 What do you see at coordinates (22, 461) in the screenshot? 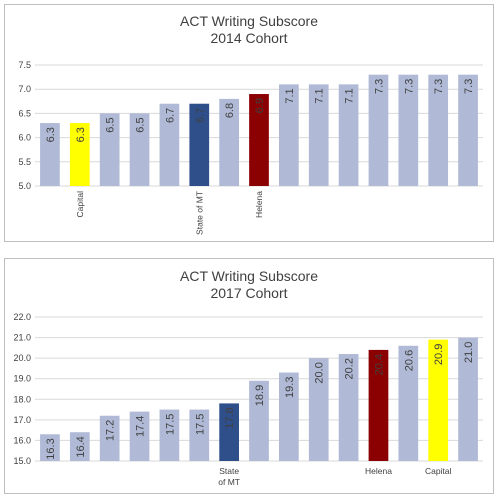
I see `y-tick-label: 15.0` at bounding box center [22, 461].